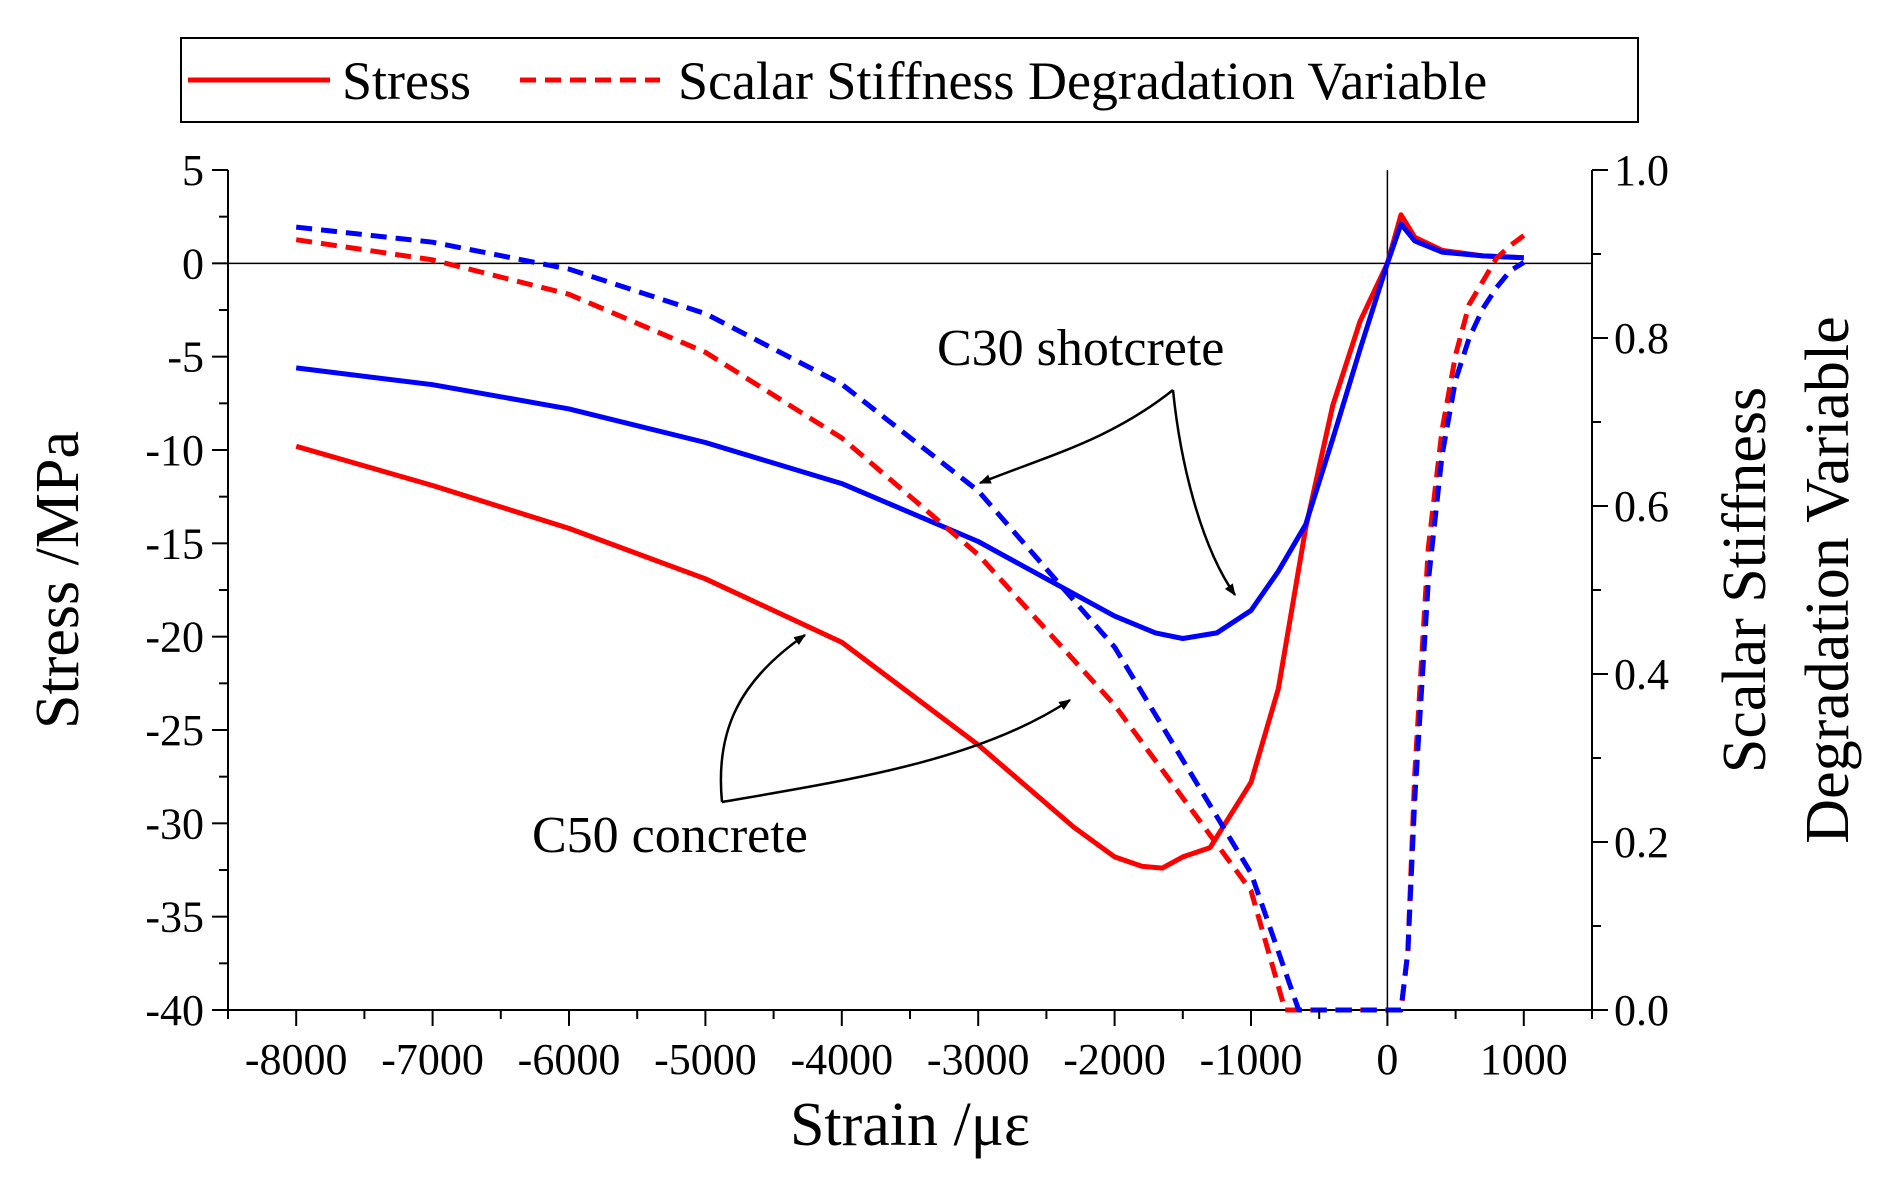  Describe the element at coordinates (1641, 170) in the screenshot. I see `y2-tick-label-0: 1.0` at that location.